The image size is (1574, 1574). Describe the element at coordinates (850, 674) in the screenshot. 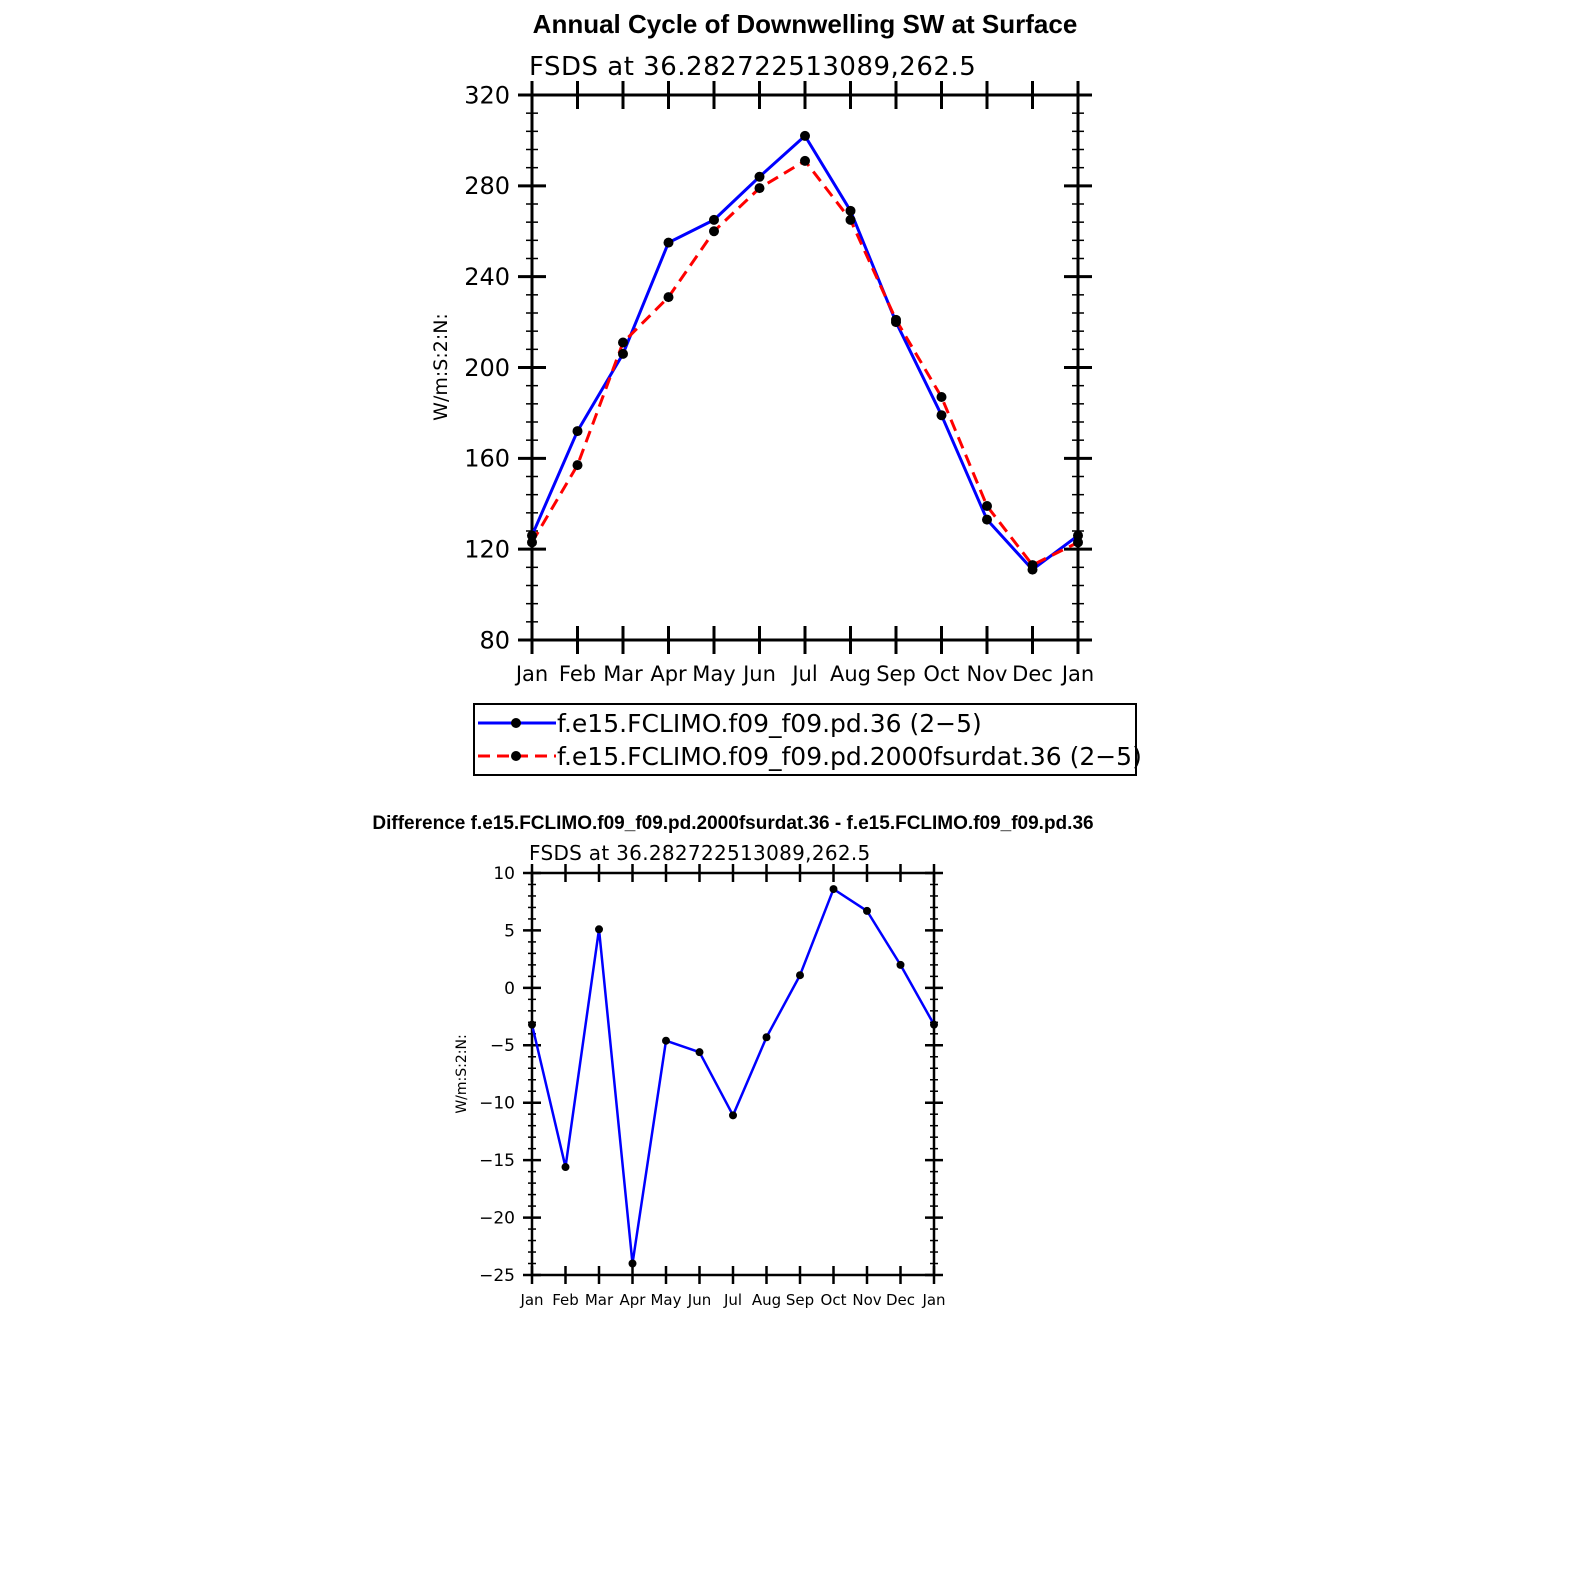

I see `chart1-x-tick-label: Aug` at that location.